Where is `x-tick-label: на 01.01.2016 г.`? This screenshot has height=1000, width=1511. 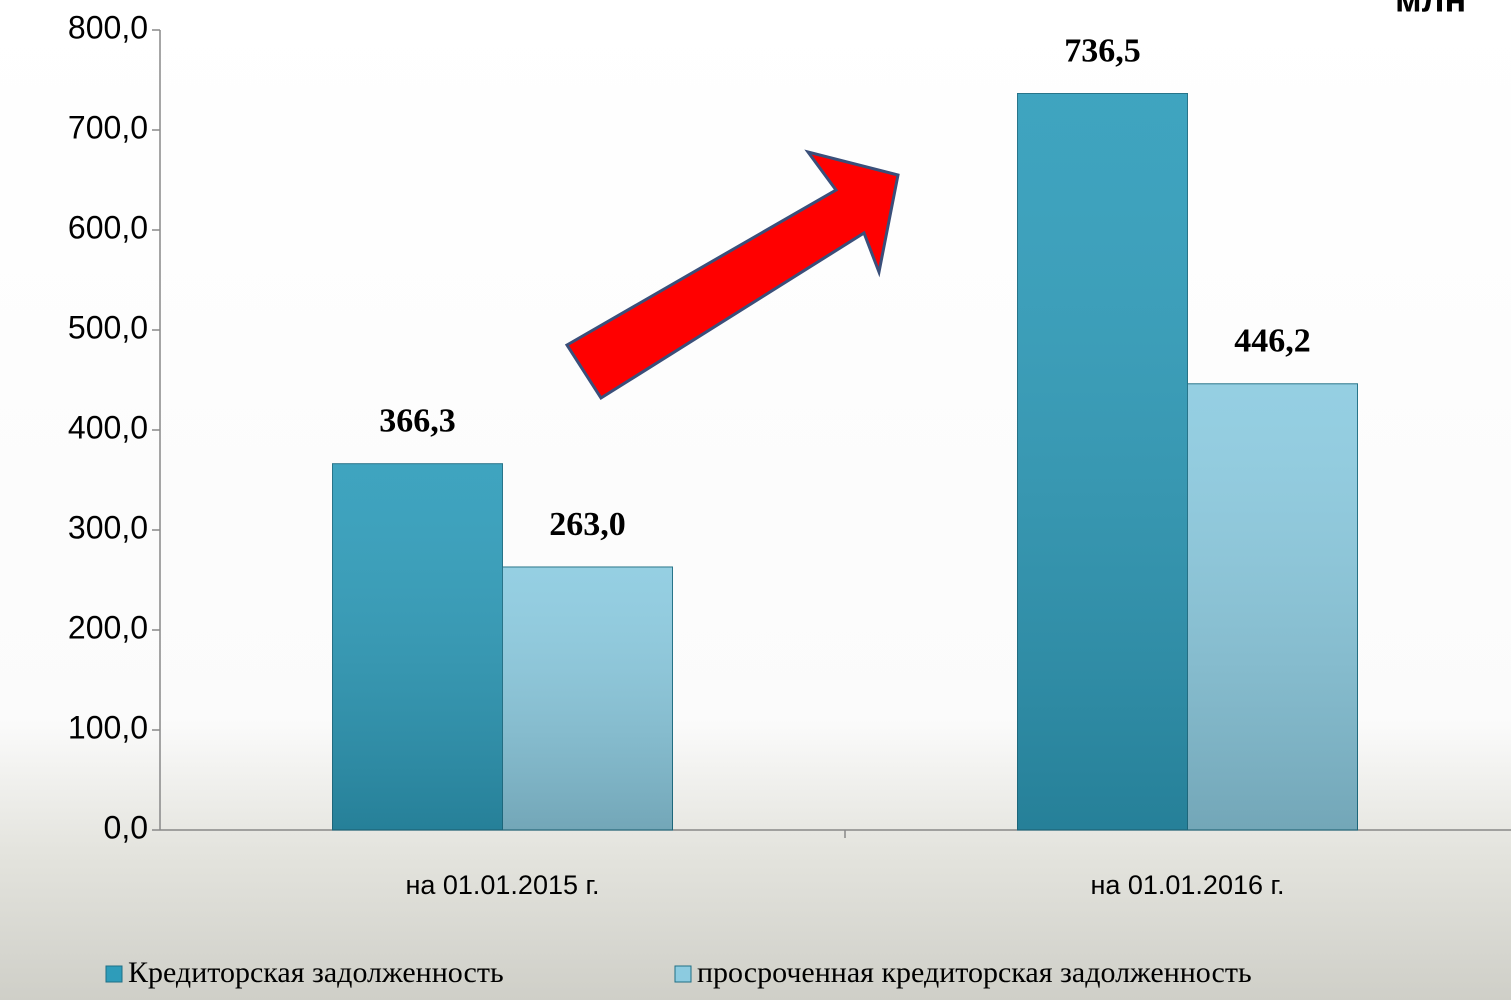 x-tick-label: на 01.01.2016 г. is located at coordinates (1187, 885).